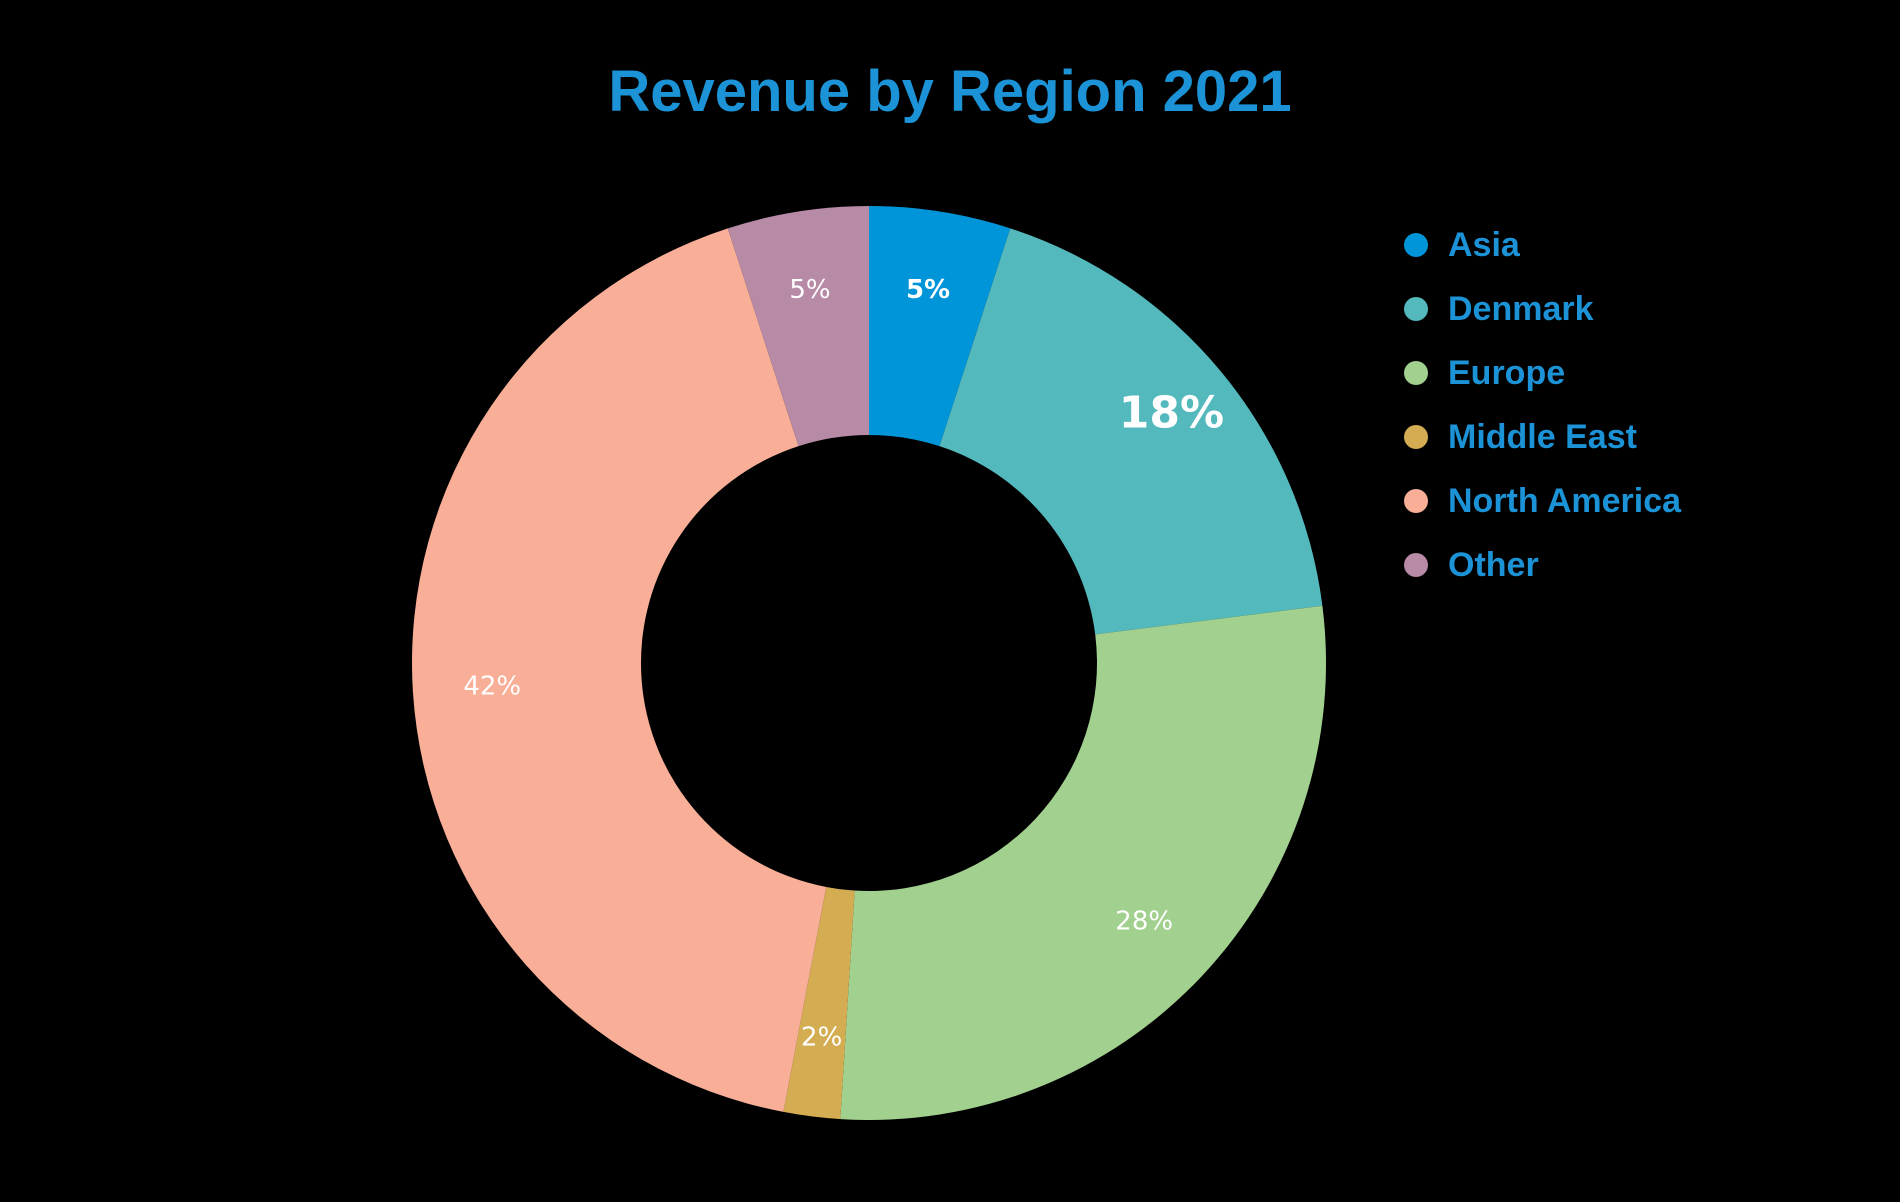  What do you see at coordinates (798, 326) in the screenshot?
I see `slice-other` at bounding box center [798, 326].